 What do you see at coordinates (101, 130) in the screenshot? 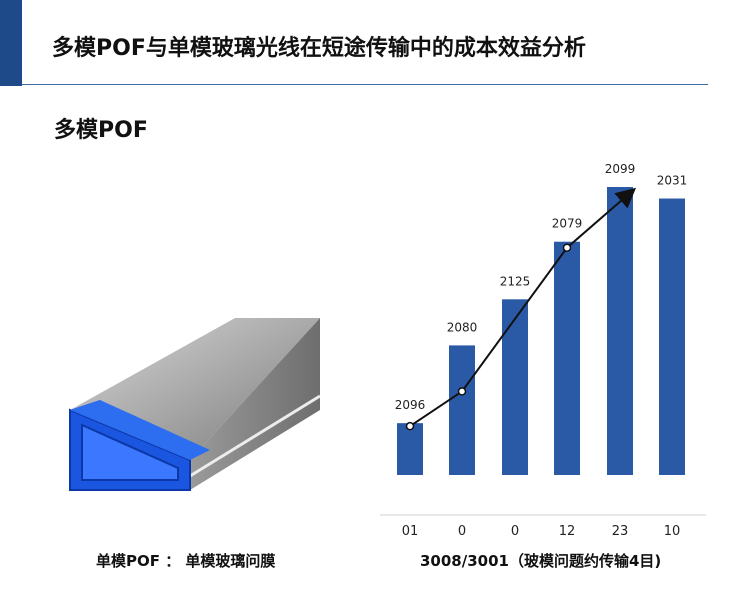
I see `section-subtitle: 多模POF` at bounding box center [101, 130].